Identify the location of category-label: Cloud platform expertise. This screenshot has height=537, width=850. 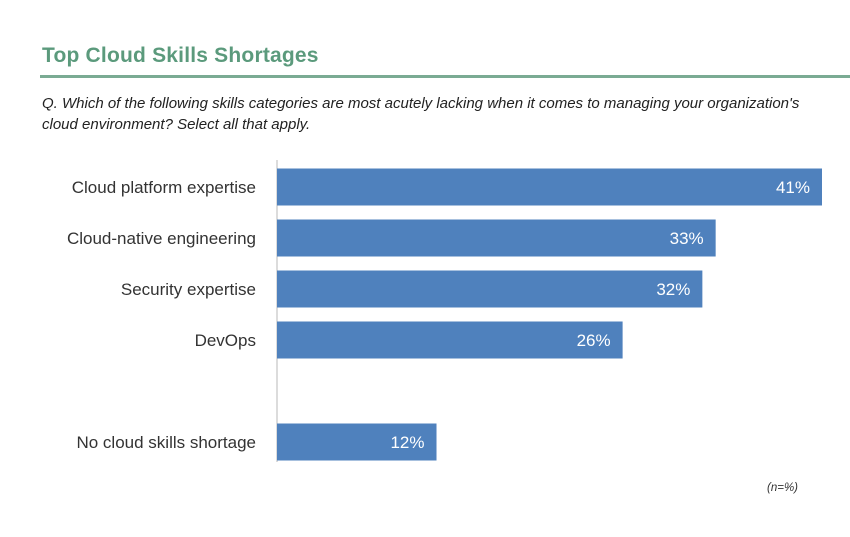
(164, 187).